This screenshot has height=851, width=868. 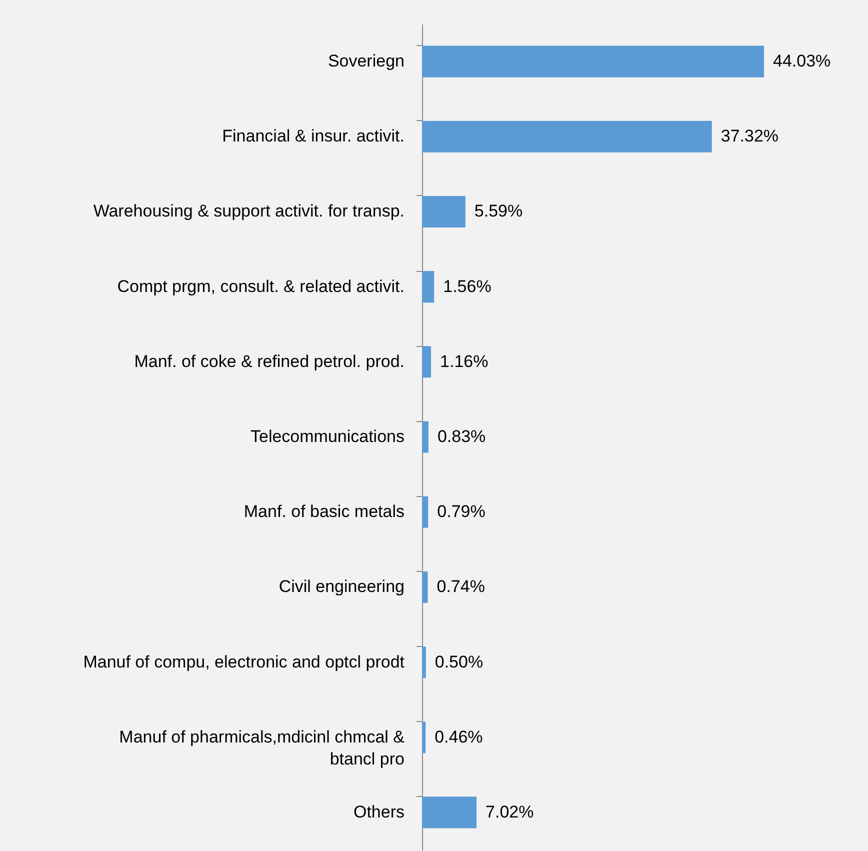 I want to click on data-label: 5.59%, so click(x=498, y=211).